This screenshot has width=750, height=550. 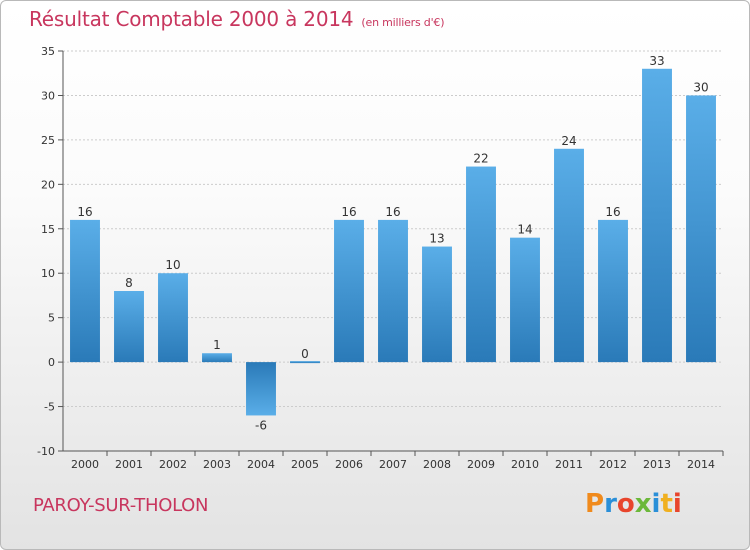 I want to click on x-tick-label-2007: 2007, so click(x=393, y=464).